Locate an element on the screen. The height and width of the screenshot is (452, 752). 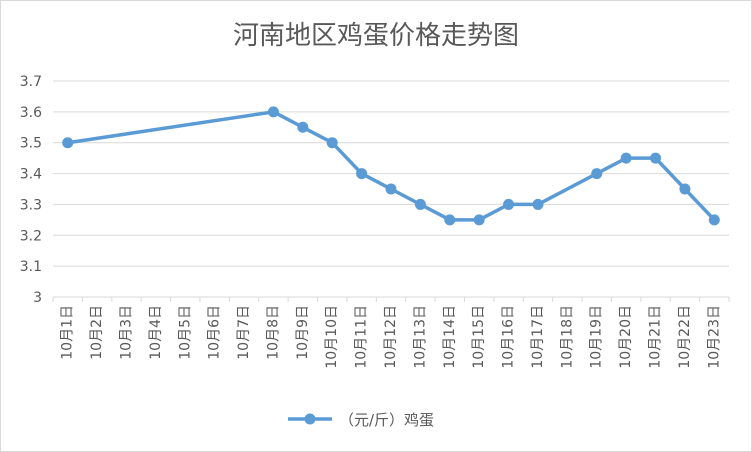
x-tick-label: 10月3日 is located at coordinates (126, 332).